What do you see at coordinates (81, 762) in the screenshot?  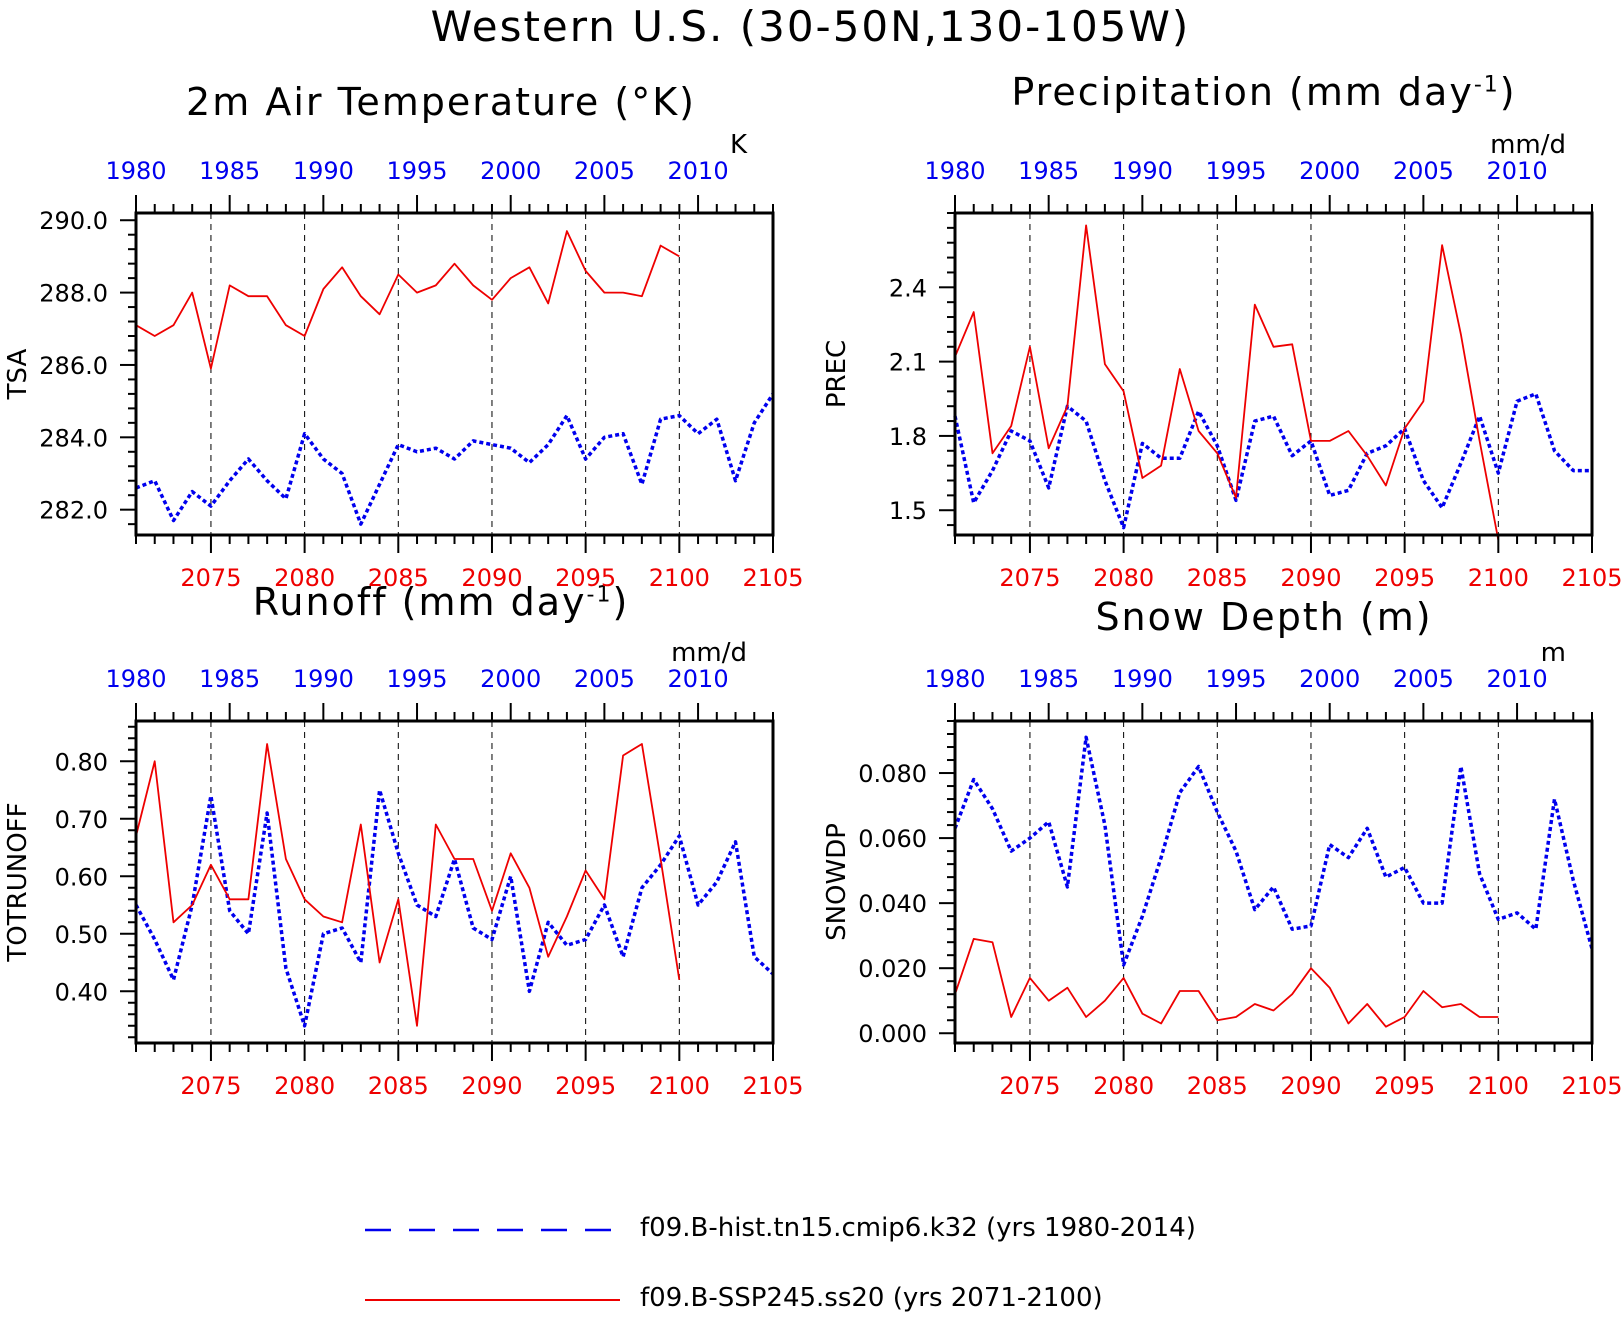 I see `y-tick-label: 0.80` at bounding box center [81, 762].